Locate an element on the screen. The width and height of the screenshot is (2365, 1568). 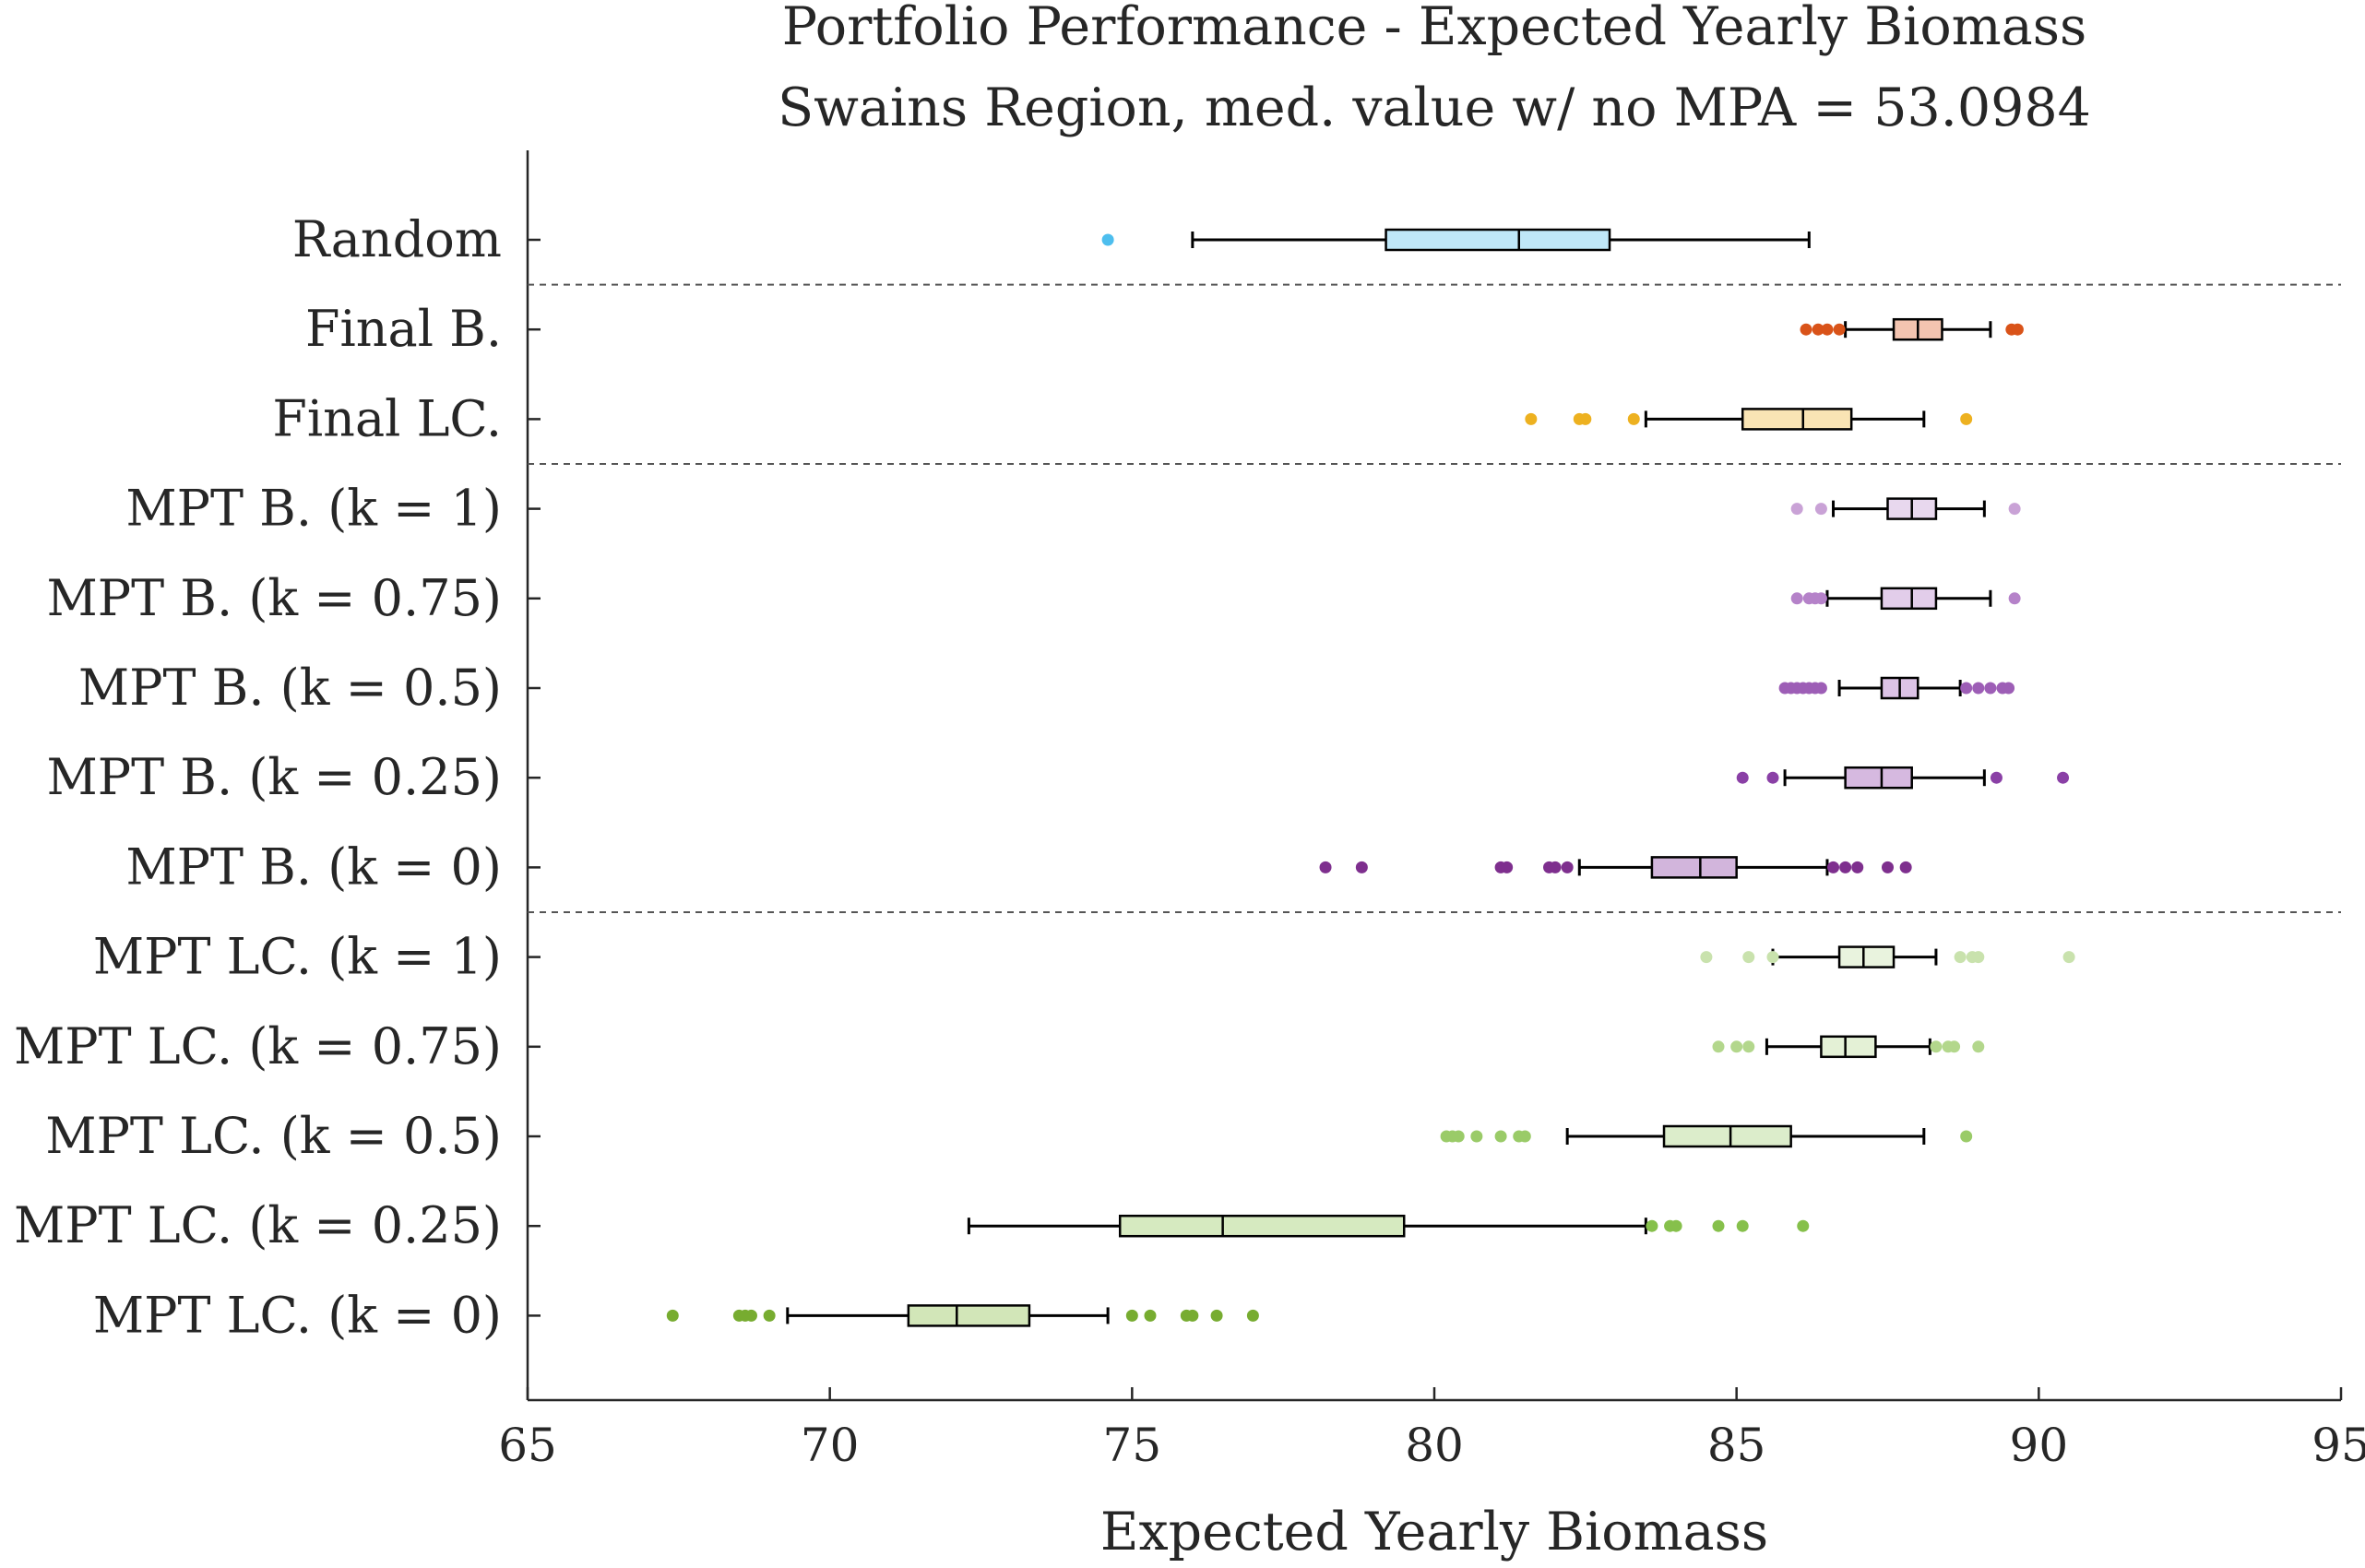
category-label-mpt-lc-k-0-75: MPT LC. (k = 0.75) is located at coordinates (258, 1046).